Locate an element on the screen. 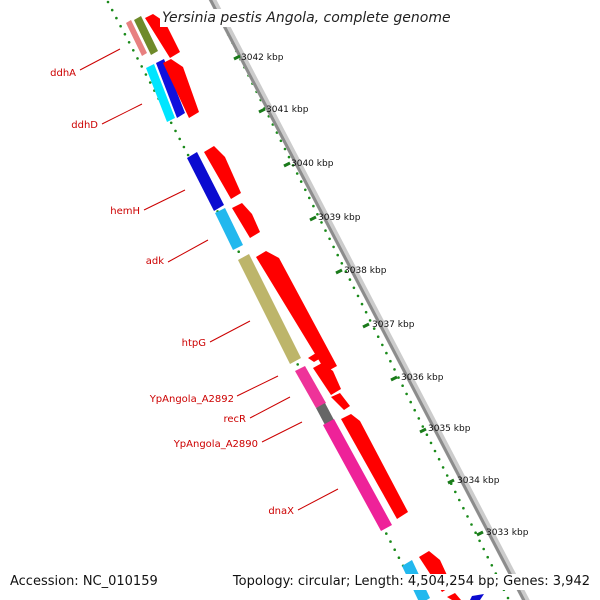 The width and height of the screenshot is (600, 600). genome-title: Yersinia pestis Angola, complete genome is located at coordinates (306, 18).